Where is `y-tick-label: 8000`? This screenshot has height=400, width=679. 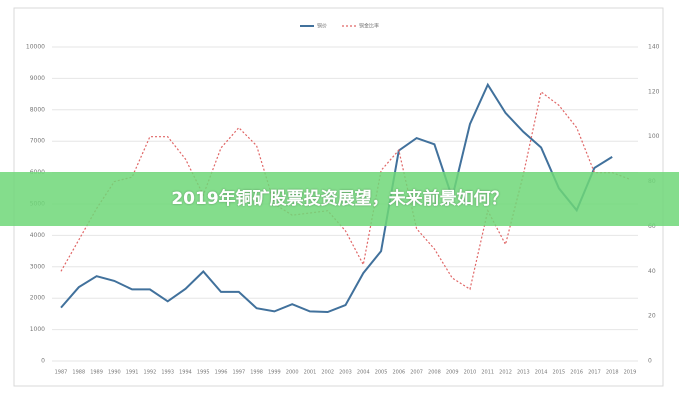 y-tick-label: 8000 is located at coordinates (37, 109).